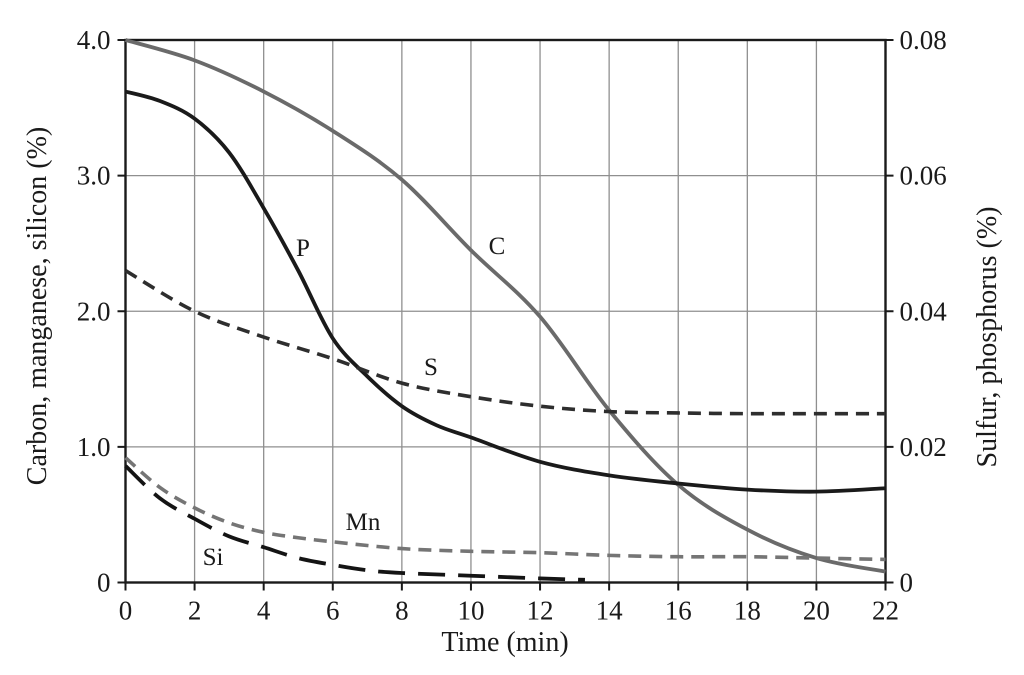  I want to click on series-Mn-curve, so click(505, 509).